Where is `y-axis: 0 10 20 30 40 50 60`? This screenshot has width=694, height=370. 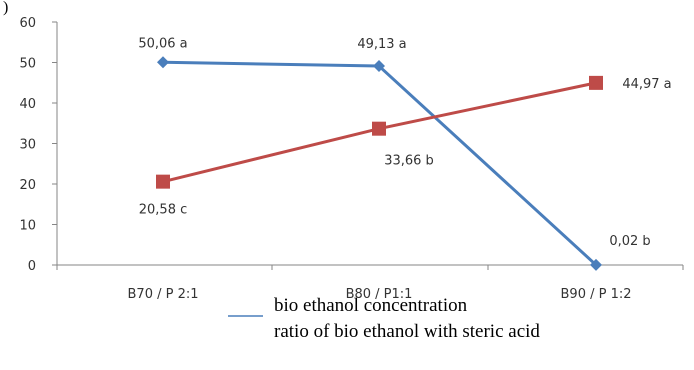
y-axis: 0 10 20 30 40 50 60 is located at coordinates (38, 145).